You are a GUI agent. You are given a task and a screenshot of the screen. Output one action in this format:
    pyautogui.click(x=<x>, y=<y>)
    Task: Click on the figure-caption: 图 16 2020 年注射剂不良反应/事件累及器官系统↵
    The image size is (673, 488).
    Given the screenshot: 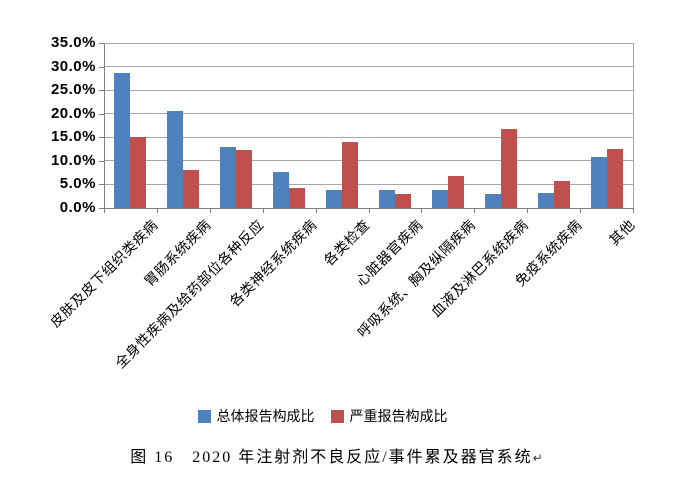 What is the action you would take?
    pyautogui.click(x=336, y=455)
    